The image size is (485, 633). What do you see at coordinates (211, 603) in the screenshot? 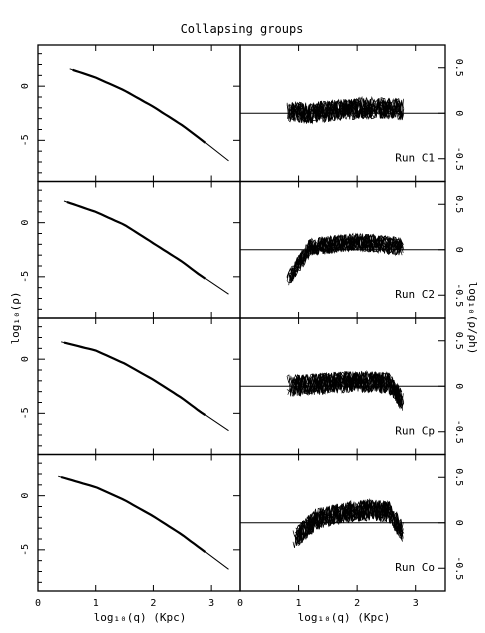
I see `x-tick-label-left: 3` at bounding box center [211, 603].